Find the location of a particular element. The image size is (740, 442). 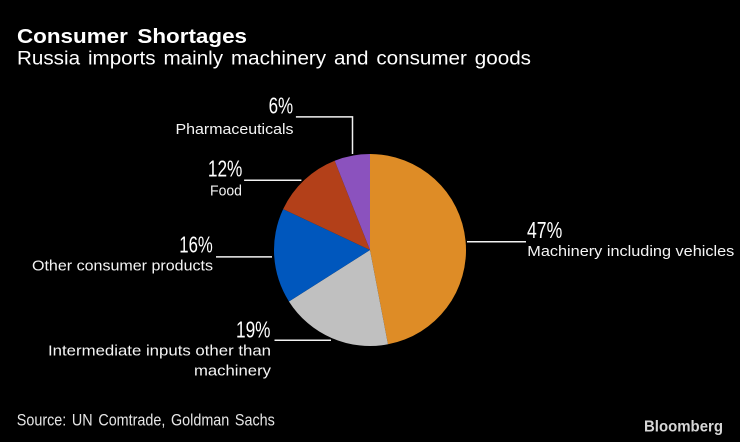

svg-text:Source: UN Comtrade, Goldman S: Source: UN Comtrade, Goldman Sachs is located at coordinates (146, 420).